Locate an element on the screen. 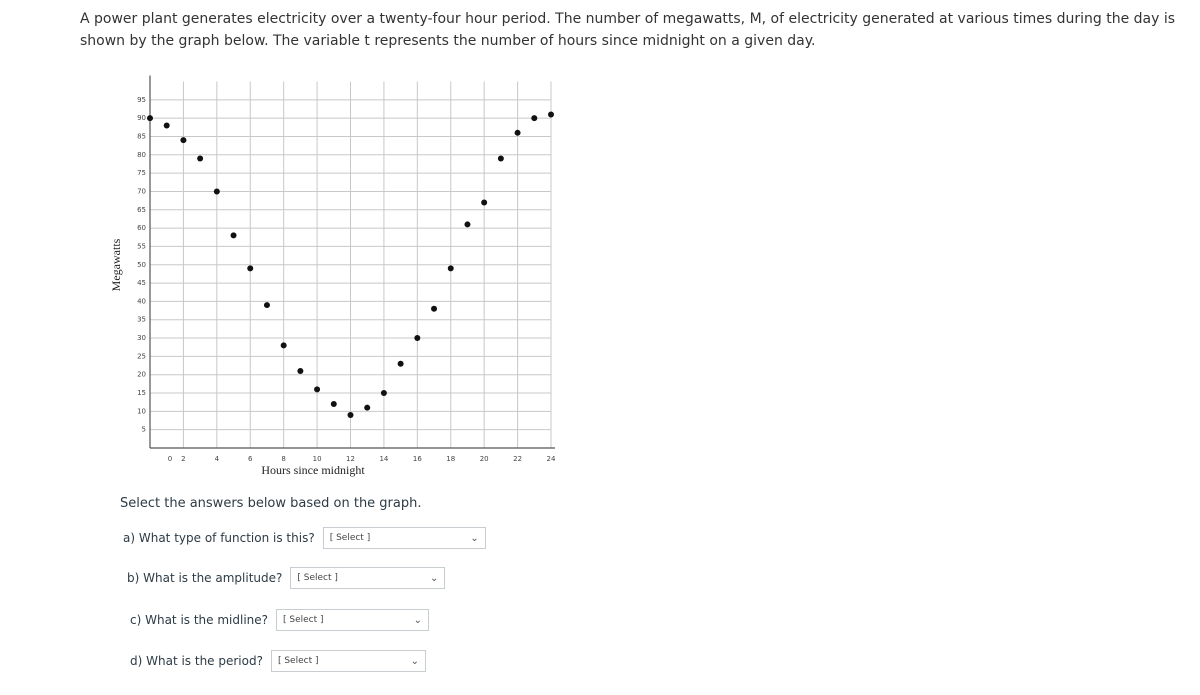 This screenshot has height=695, width=1200. y-tick-label: 75 is located at coordinates (141, 173).